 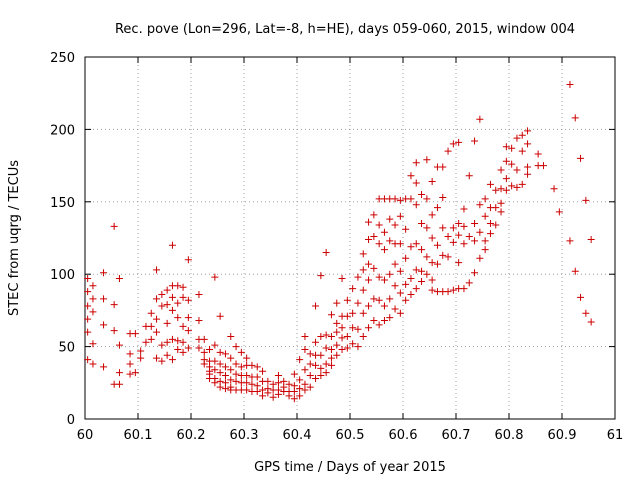 I want to click on y-tick-label: 50, so click(x=66, y=348).